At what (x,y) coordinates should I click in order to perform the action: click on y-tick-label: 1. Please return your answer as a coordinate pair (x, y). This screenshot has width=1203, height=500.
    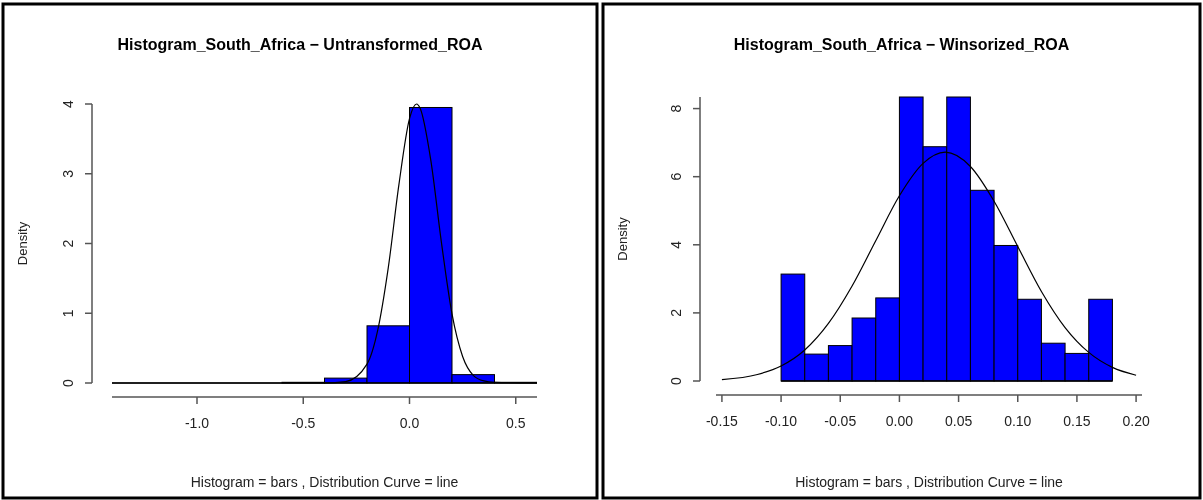
    Looking at the image, I should click on (68, 313).